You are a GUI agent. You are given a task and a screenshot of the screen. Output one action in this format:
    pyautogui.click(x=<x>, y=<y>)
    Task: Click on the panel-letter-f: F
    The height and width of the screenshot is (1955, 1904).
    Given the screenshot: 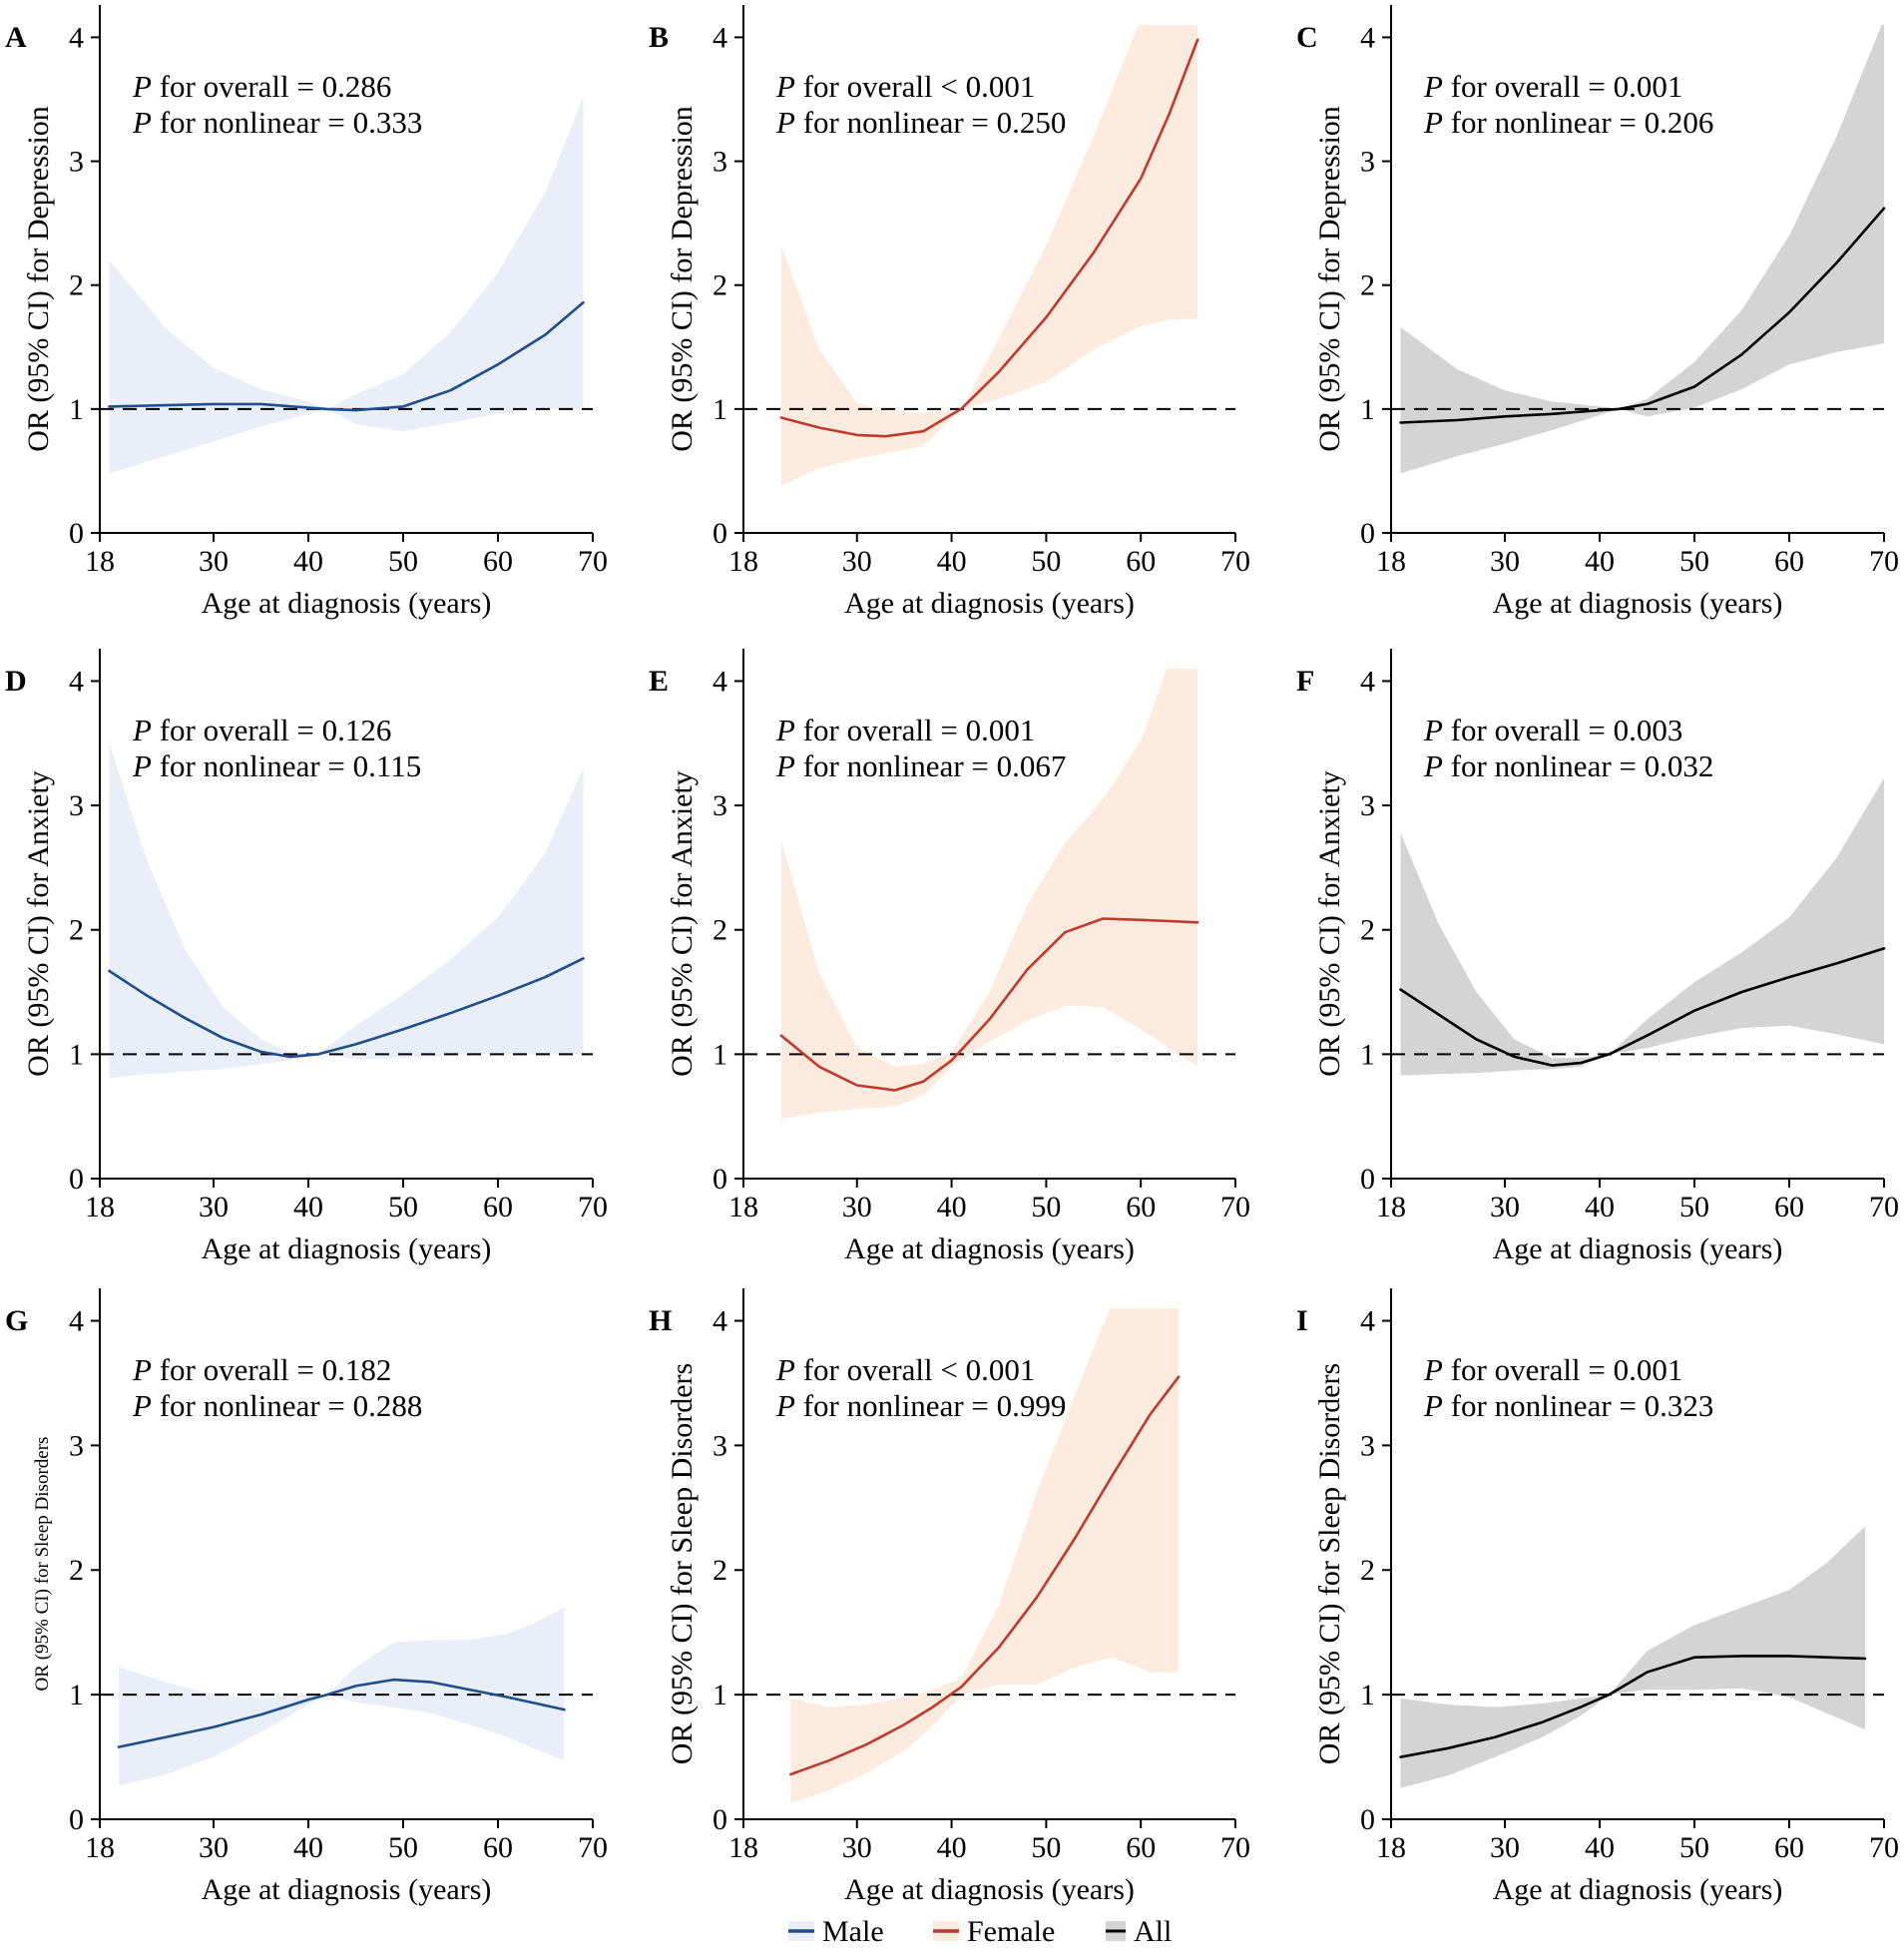 What is the action you would take?
    pyautogui.click(x=1305, y=682)
    